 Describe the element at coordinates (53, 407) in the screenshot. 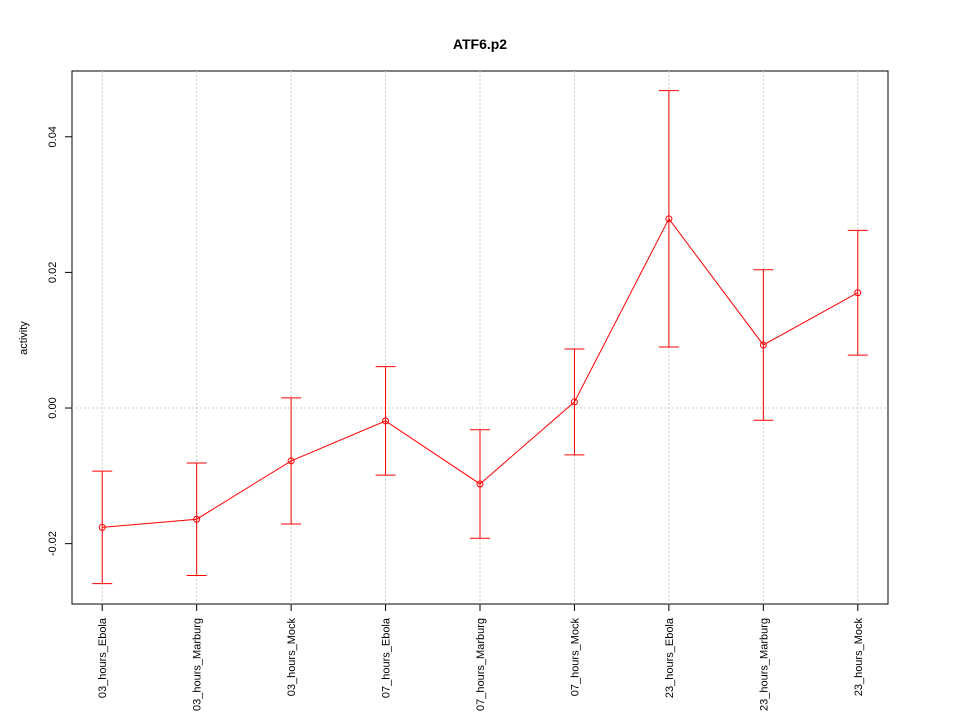

I see `y-tick-label: 0.00` at that location.